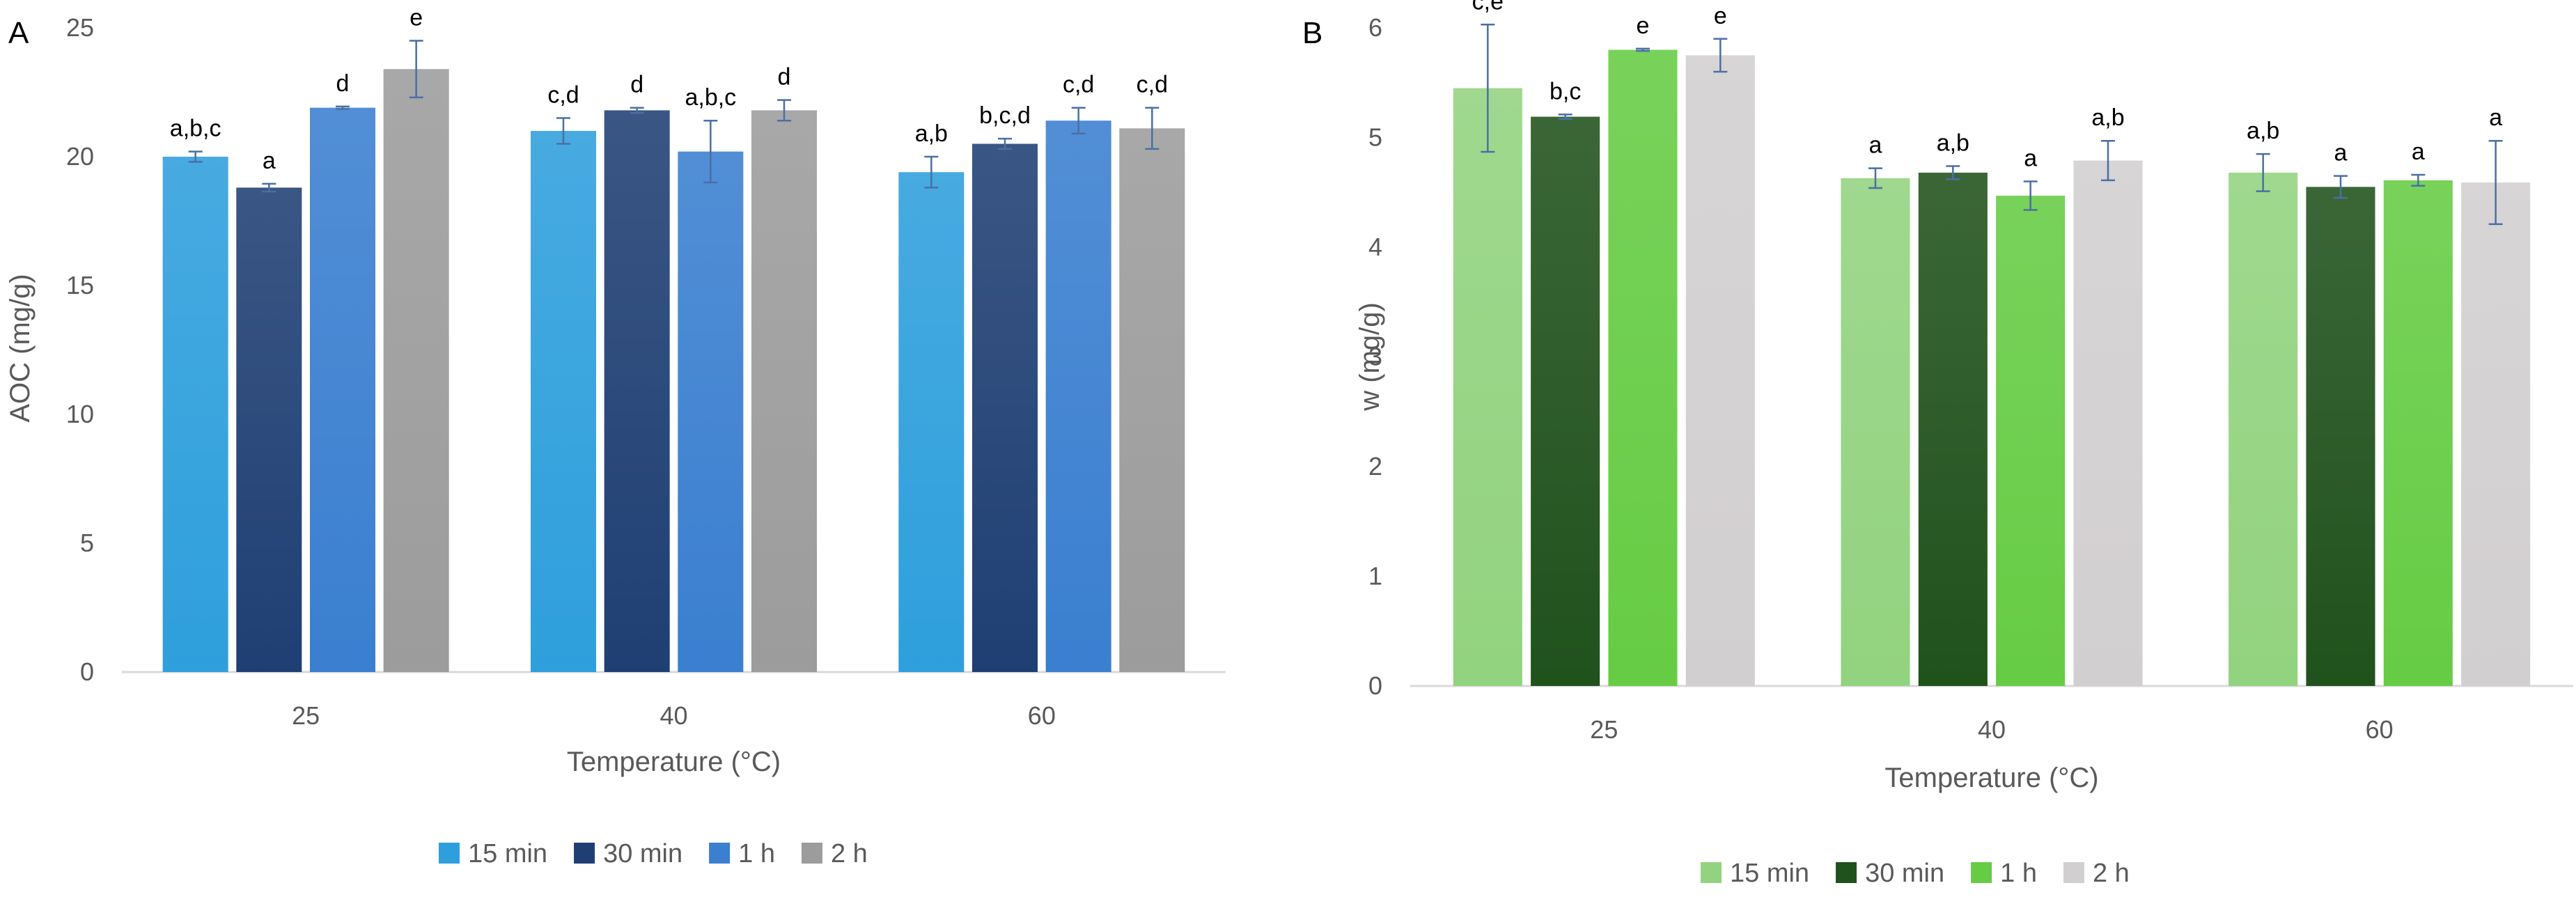 Image resolution: width=2576 pixels, height=913 pixels. I want to click on y-tick-label: 5, so click(1375, 137).